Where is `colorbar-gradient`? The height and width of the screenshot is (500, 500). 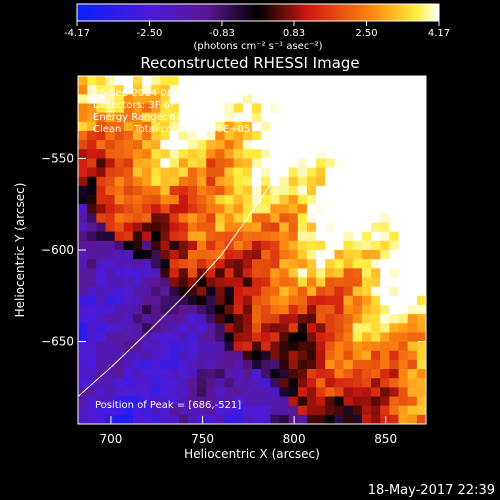 colorbar-gradient is located at coordinates (258, 12).